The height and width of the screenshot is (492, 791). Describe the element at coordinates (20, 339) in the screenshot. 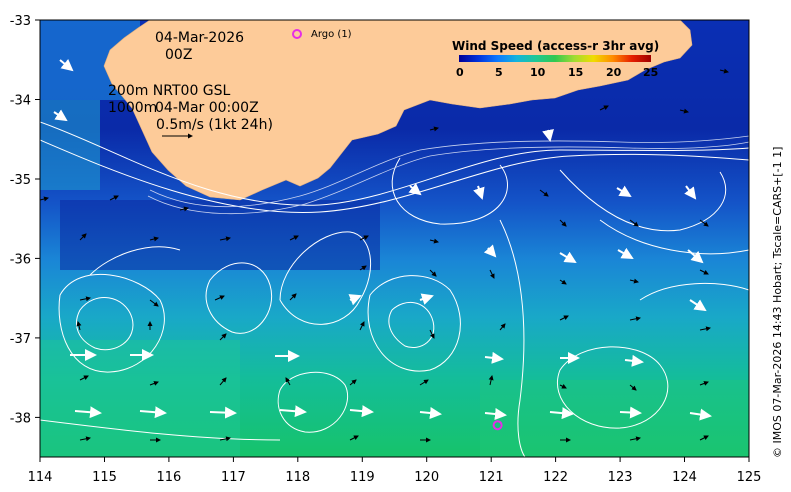

I see `y-tick-label: -37` at that location.